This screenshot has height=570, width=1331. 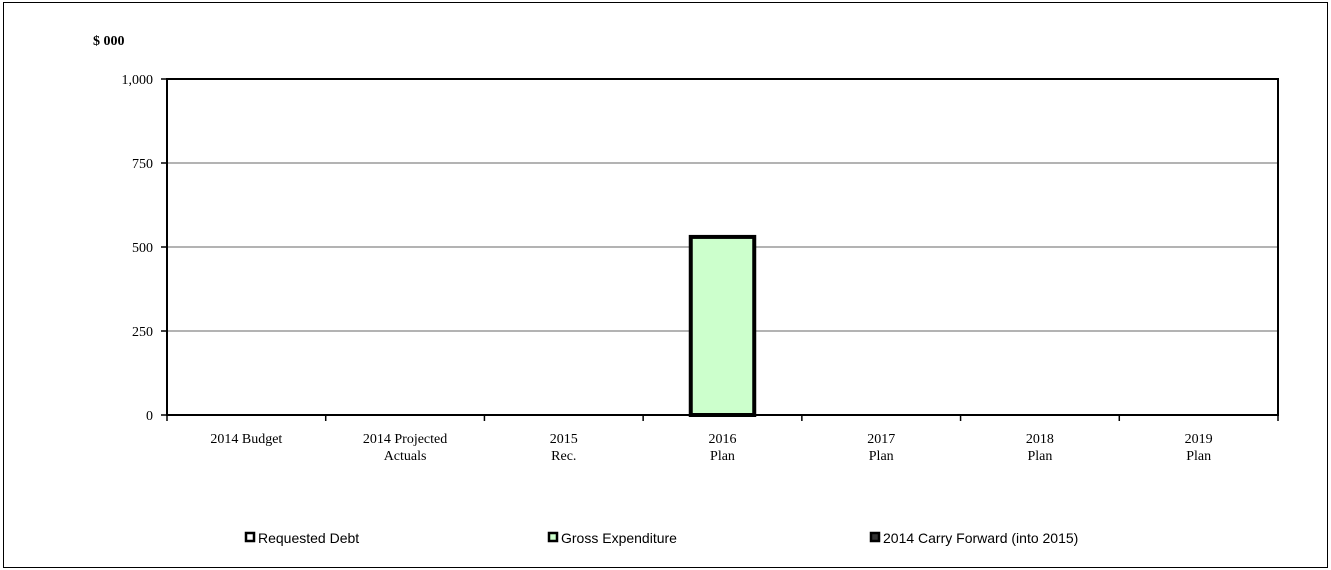 I want to click on x-tick-label: 2019 Plan, so click(x=1199, y=448).